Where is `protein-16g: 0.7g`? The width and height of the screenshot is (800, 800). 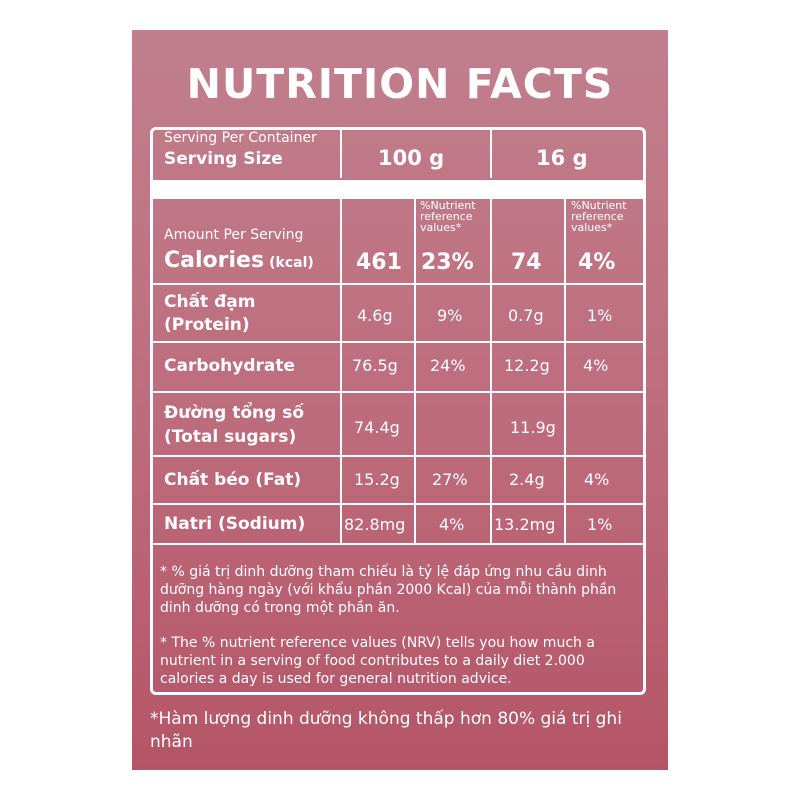
protein-16g: 0.7g is located at coordinates (526, 315).